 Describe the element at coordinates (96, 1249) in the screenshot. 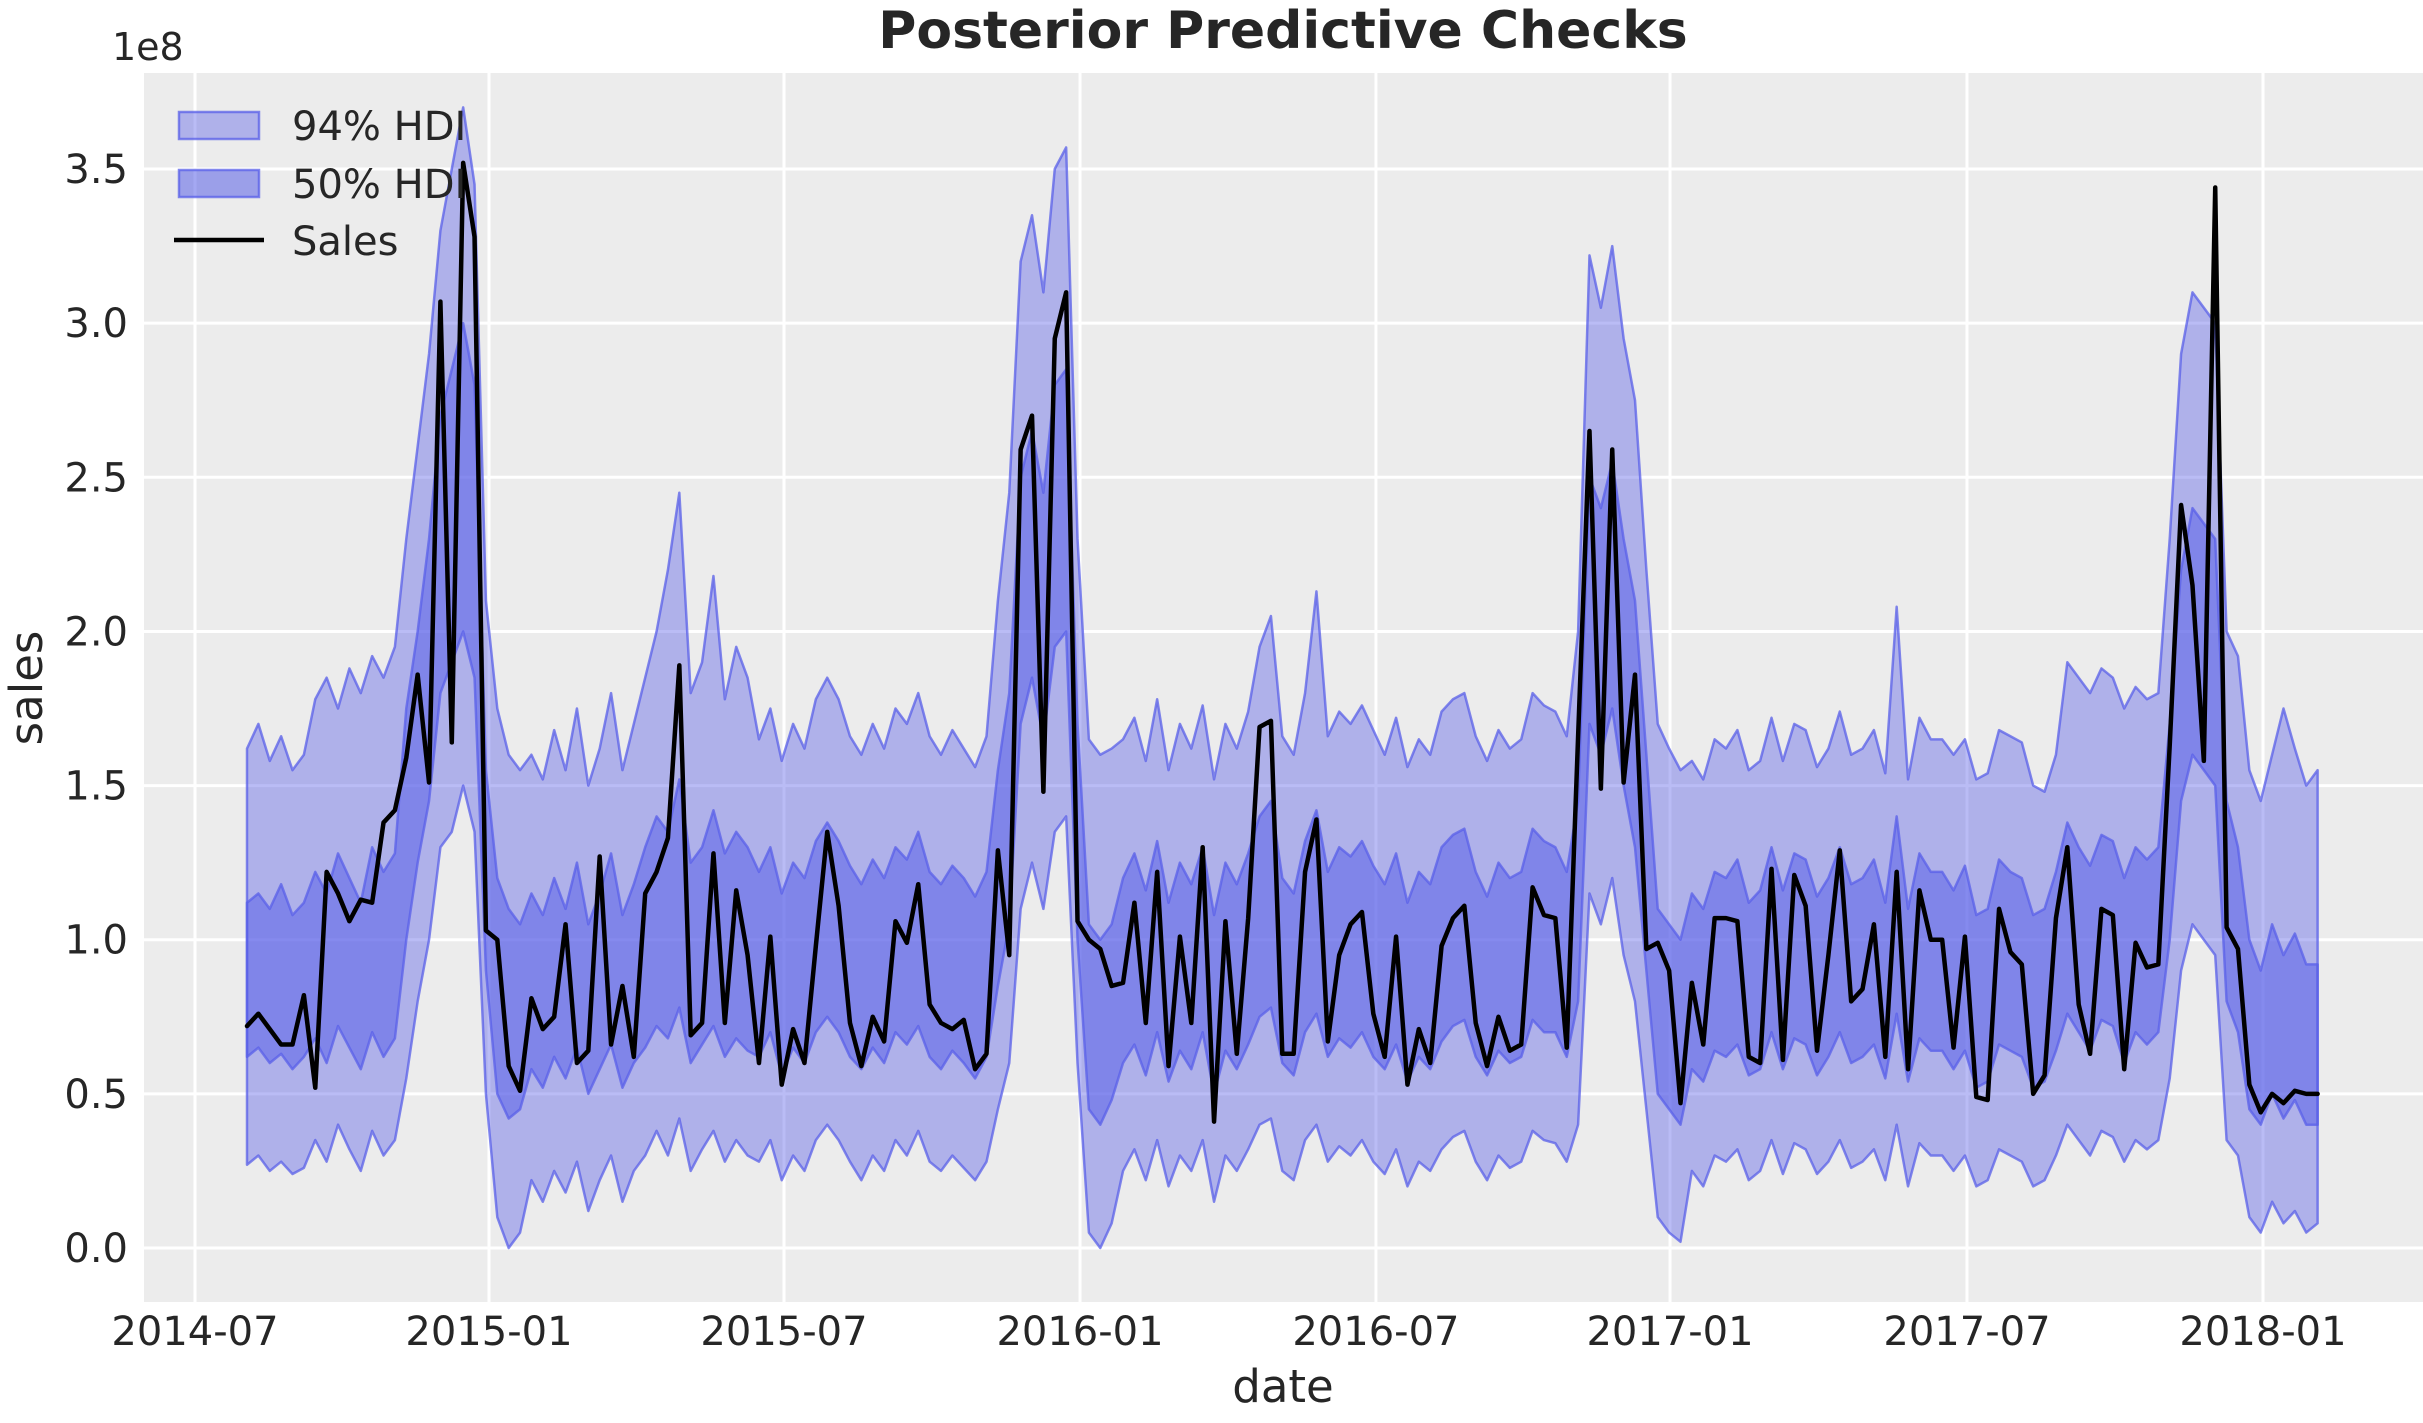

I see `y-tick-label: 0.0` at that location.